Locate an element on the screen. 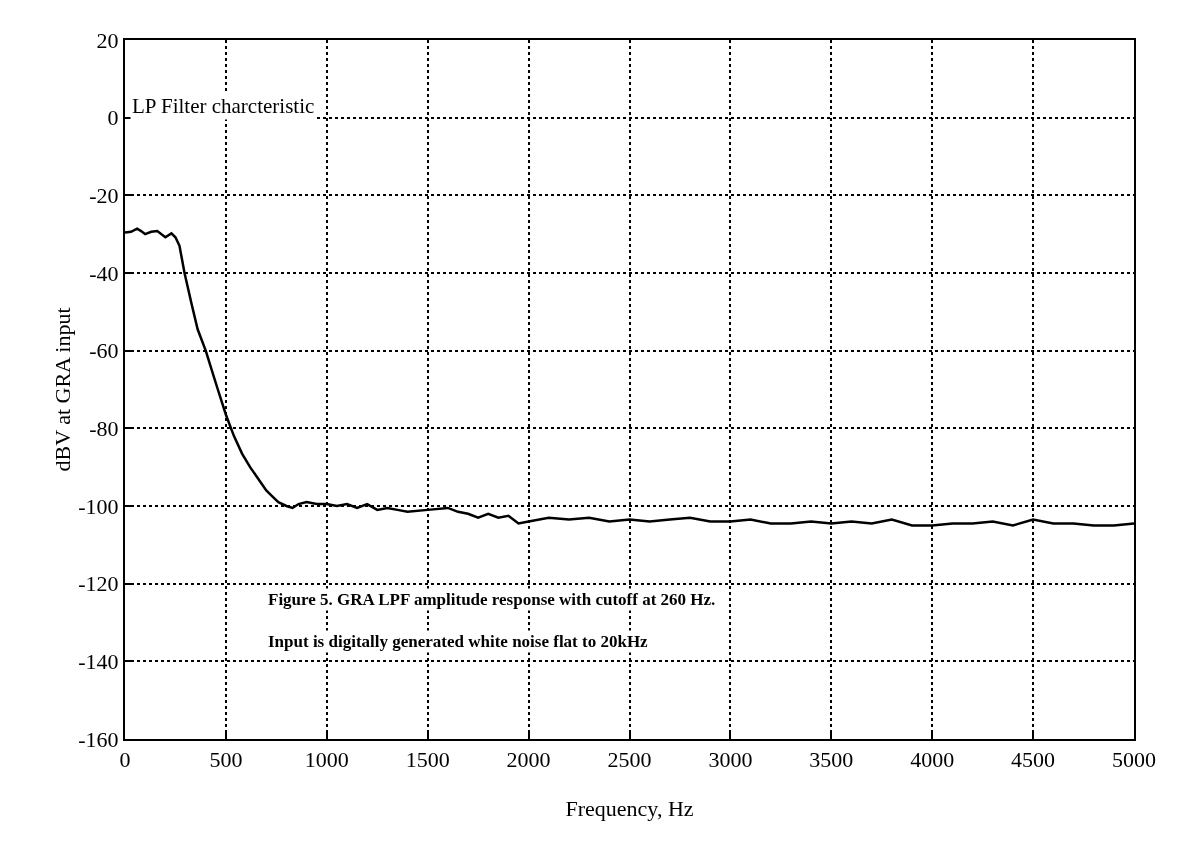 The height and width of the screenshot is (859, 1199). x-tick-label: 5000 is located at coordinates (1134, 760).